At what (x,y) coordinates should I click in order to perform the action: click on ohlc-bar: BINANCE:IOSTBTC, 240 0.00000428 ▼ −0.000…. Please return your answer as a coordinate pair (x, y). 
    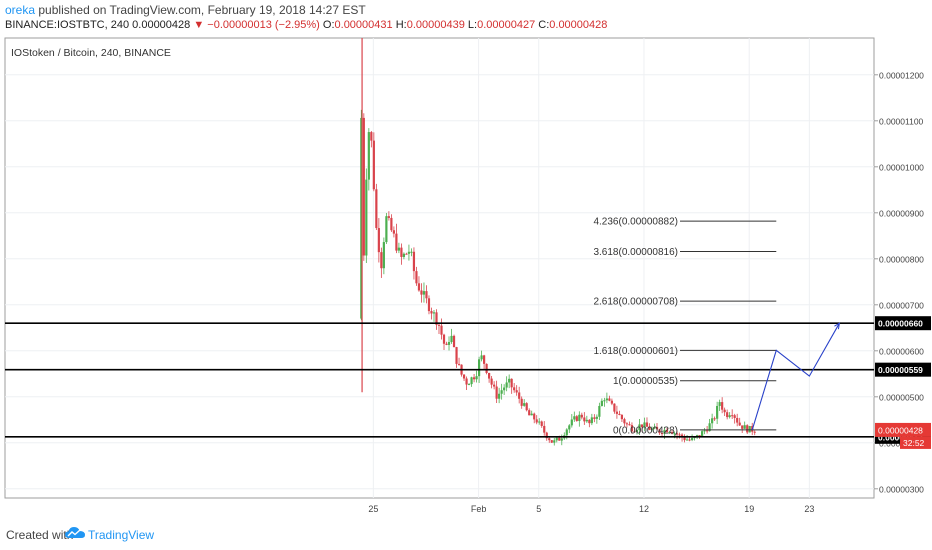
    Looking at the image, I should click on (306, 25).